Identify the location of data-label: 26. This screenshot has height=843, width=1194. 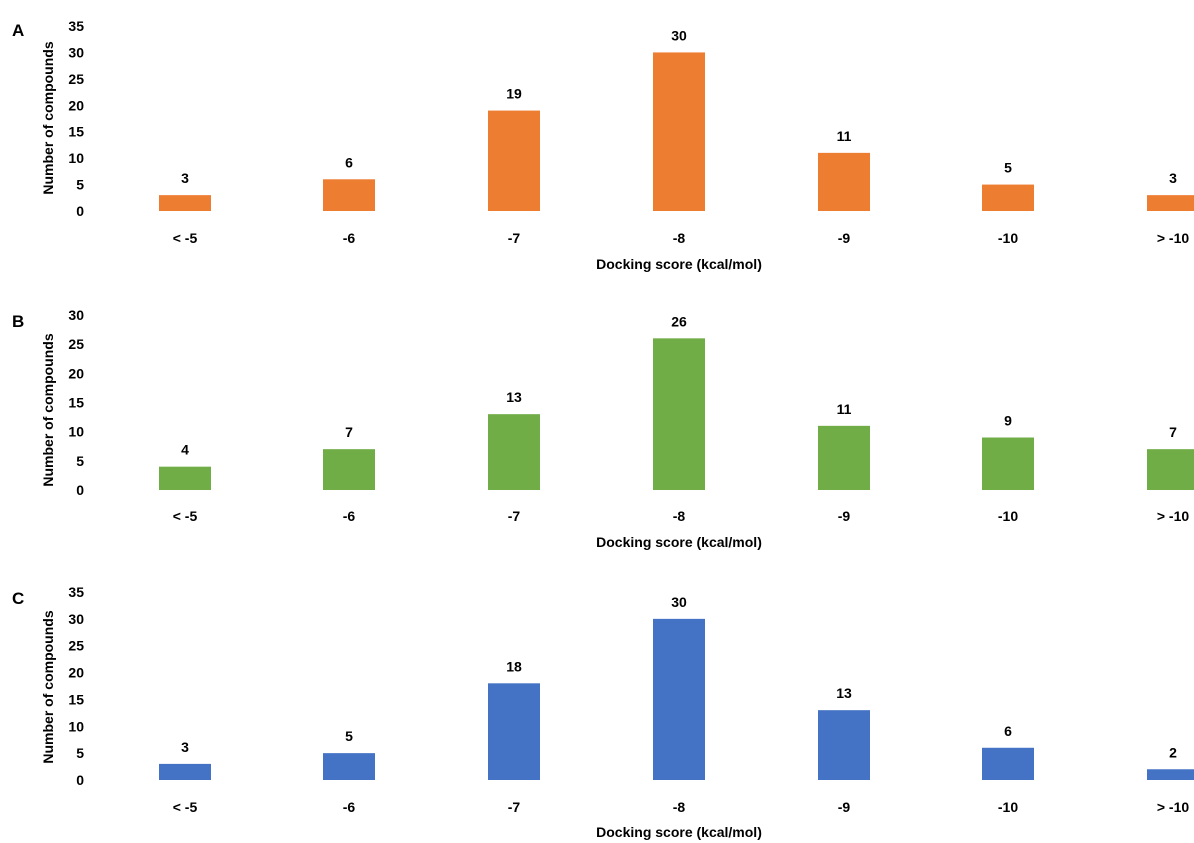
(679, 321).